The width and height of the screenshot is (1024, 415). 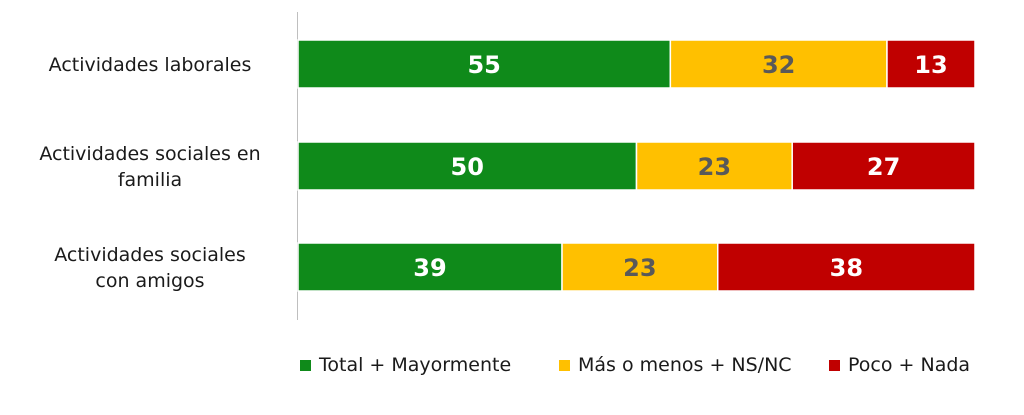 What do you see at coordinates (483, 65) in the screenshot?
I see `data-label: 55` at bounding box center [483, 65].